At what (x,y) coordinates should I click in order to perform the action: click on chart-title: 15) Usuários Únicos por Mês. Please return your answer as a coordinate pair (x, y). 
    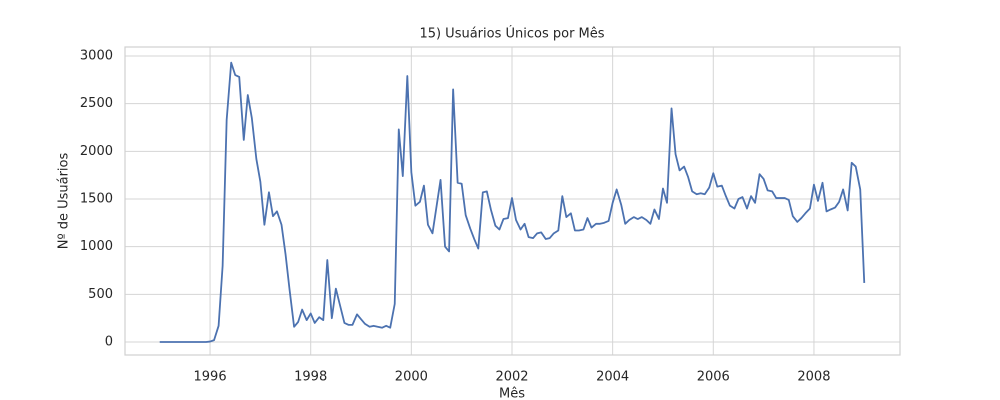
    Looking at the image, I should click on (511, 34).